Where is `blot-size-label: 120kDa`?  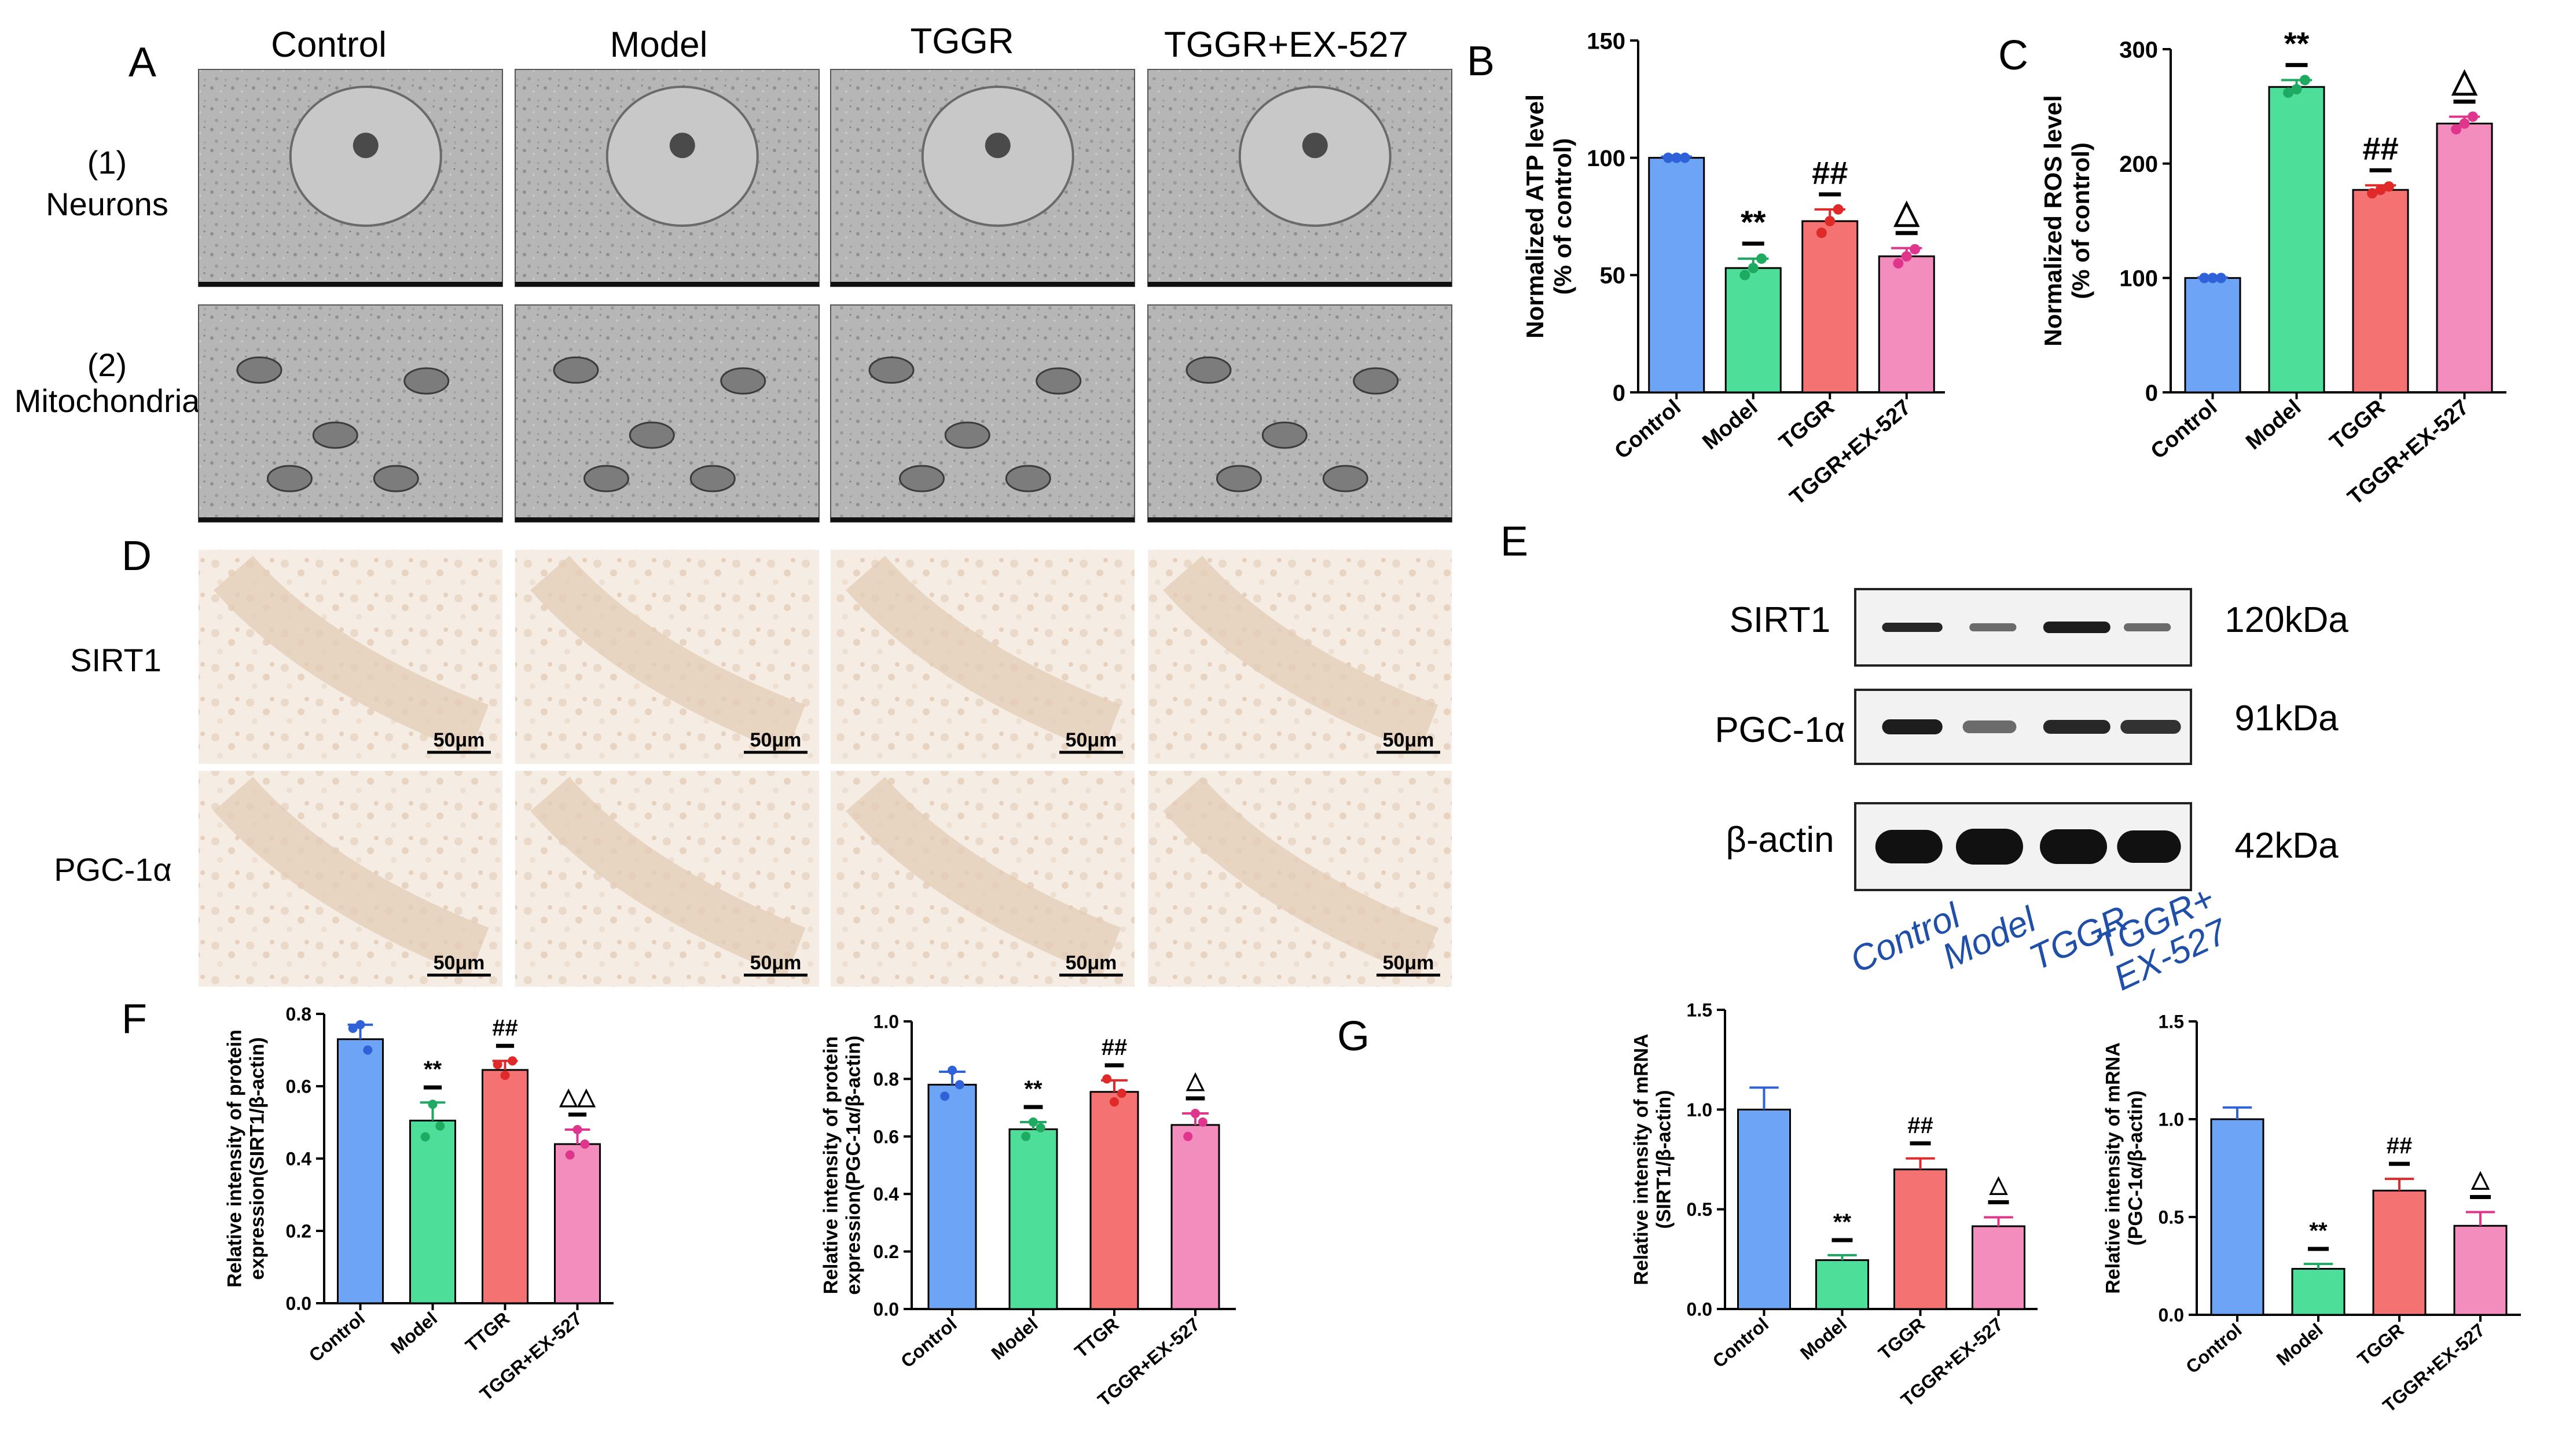 blot-size-label: 120kDa is located at coordinates (2286, 620).